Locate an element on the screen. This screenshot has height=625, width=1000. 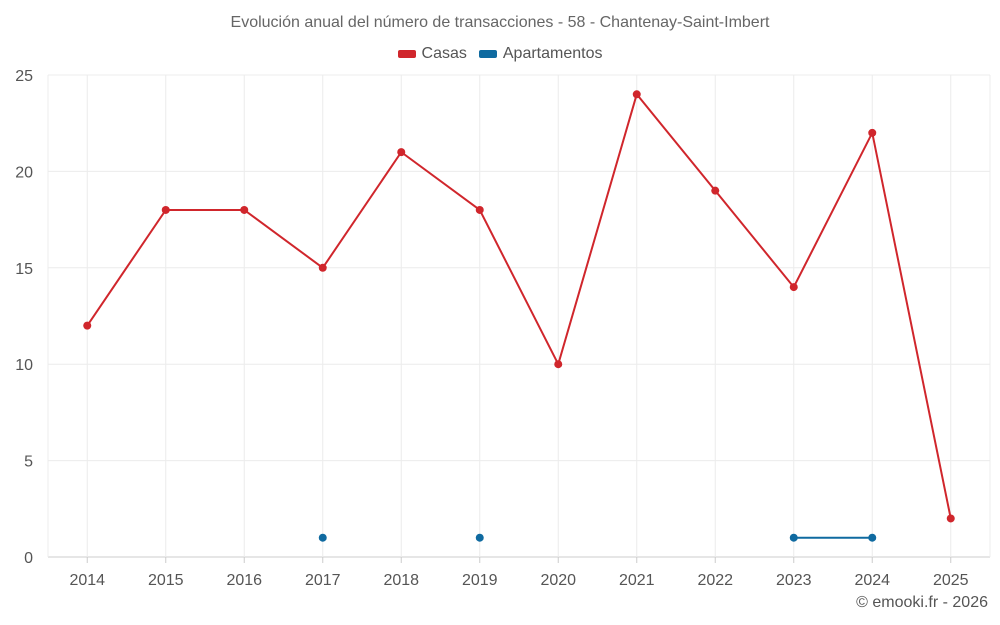
y-tick-label: 20 is located at coordinates (24, 172).